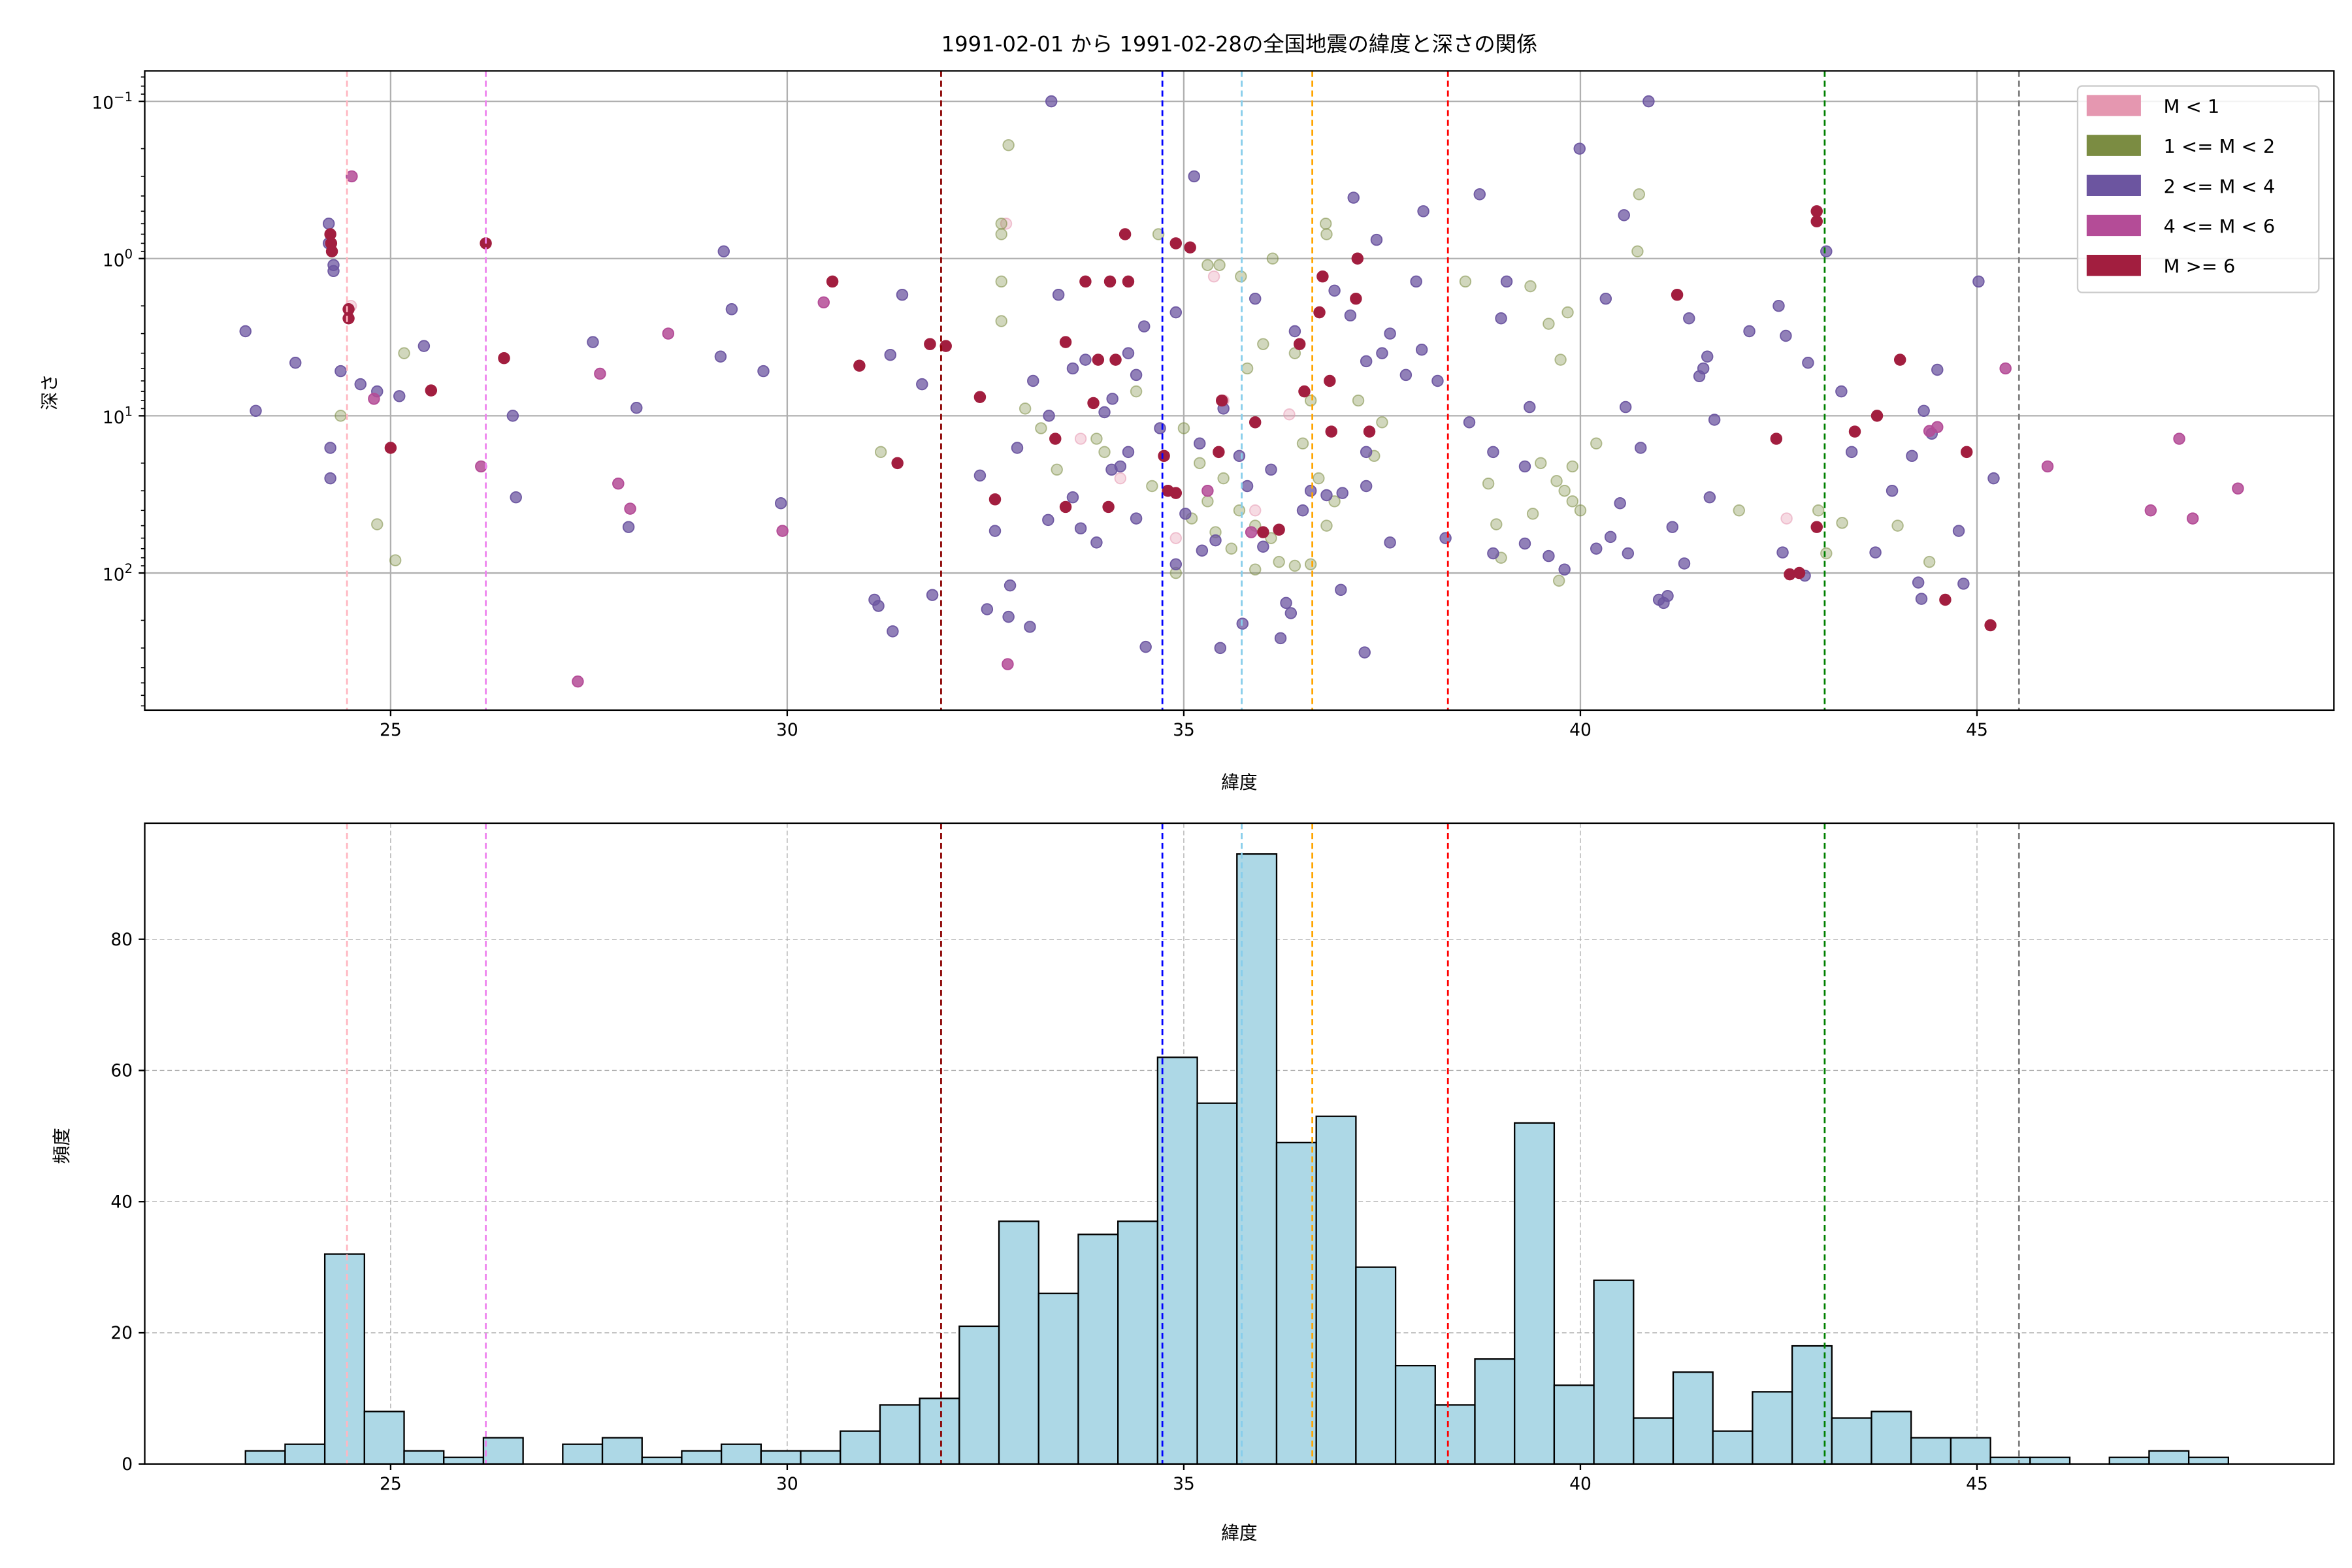 This screenshot has height=1568, width=2352. Describe the element at coordinates (787, 1484) in the screenshot. I see `x-tick-label: 30` at that location.